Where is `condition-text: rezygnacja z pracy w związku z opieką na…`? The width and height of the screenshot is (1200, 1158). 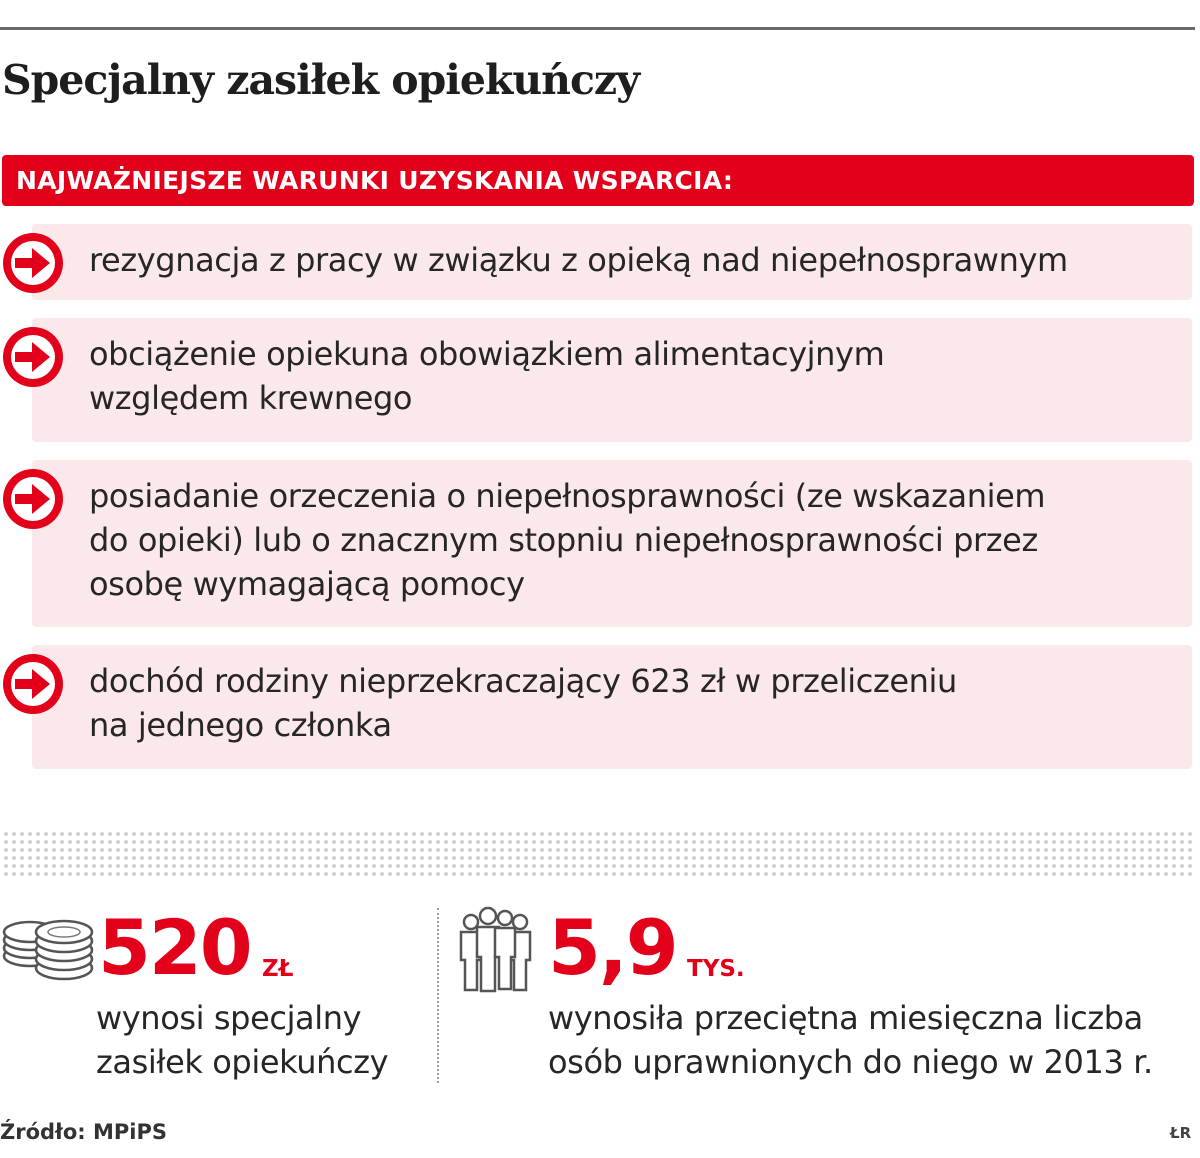
condition-text: rezygnacja z pracy w związku z opieką na… is located at coordinates (578, 260).